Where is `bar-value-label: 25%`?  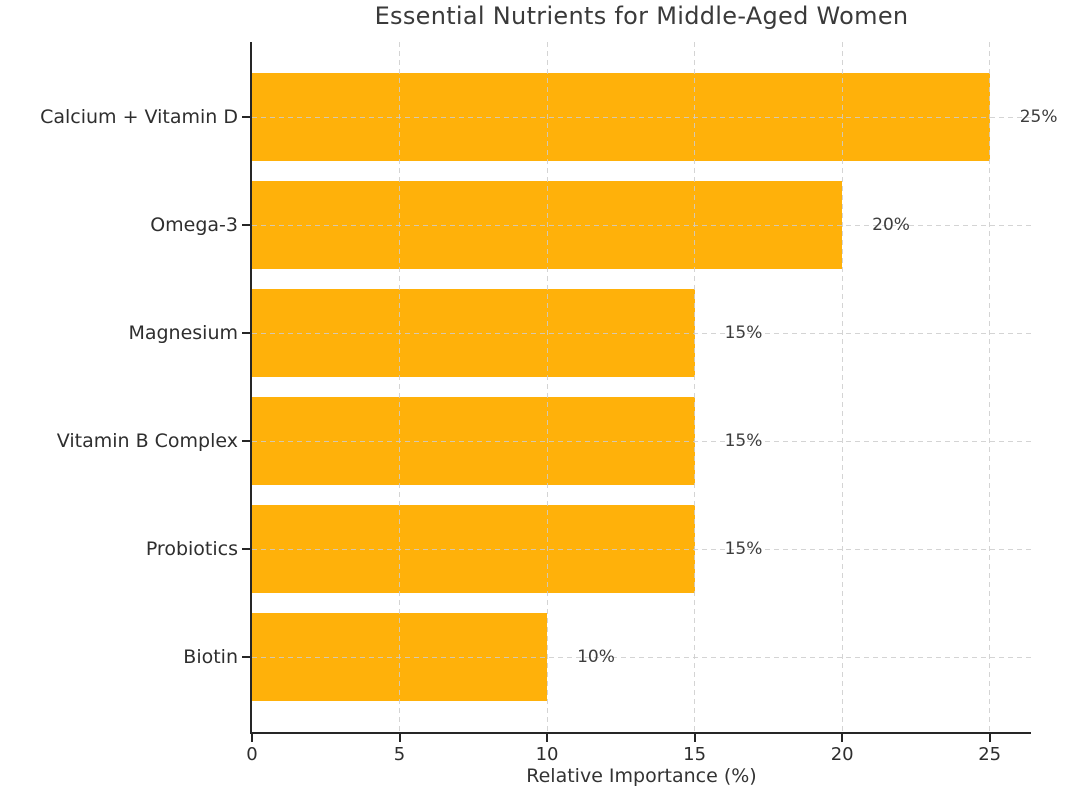
bar-value-label: 25% is located at coordinates (1038, 117).